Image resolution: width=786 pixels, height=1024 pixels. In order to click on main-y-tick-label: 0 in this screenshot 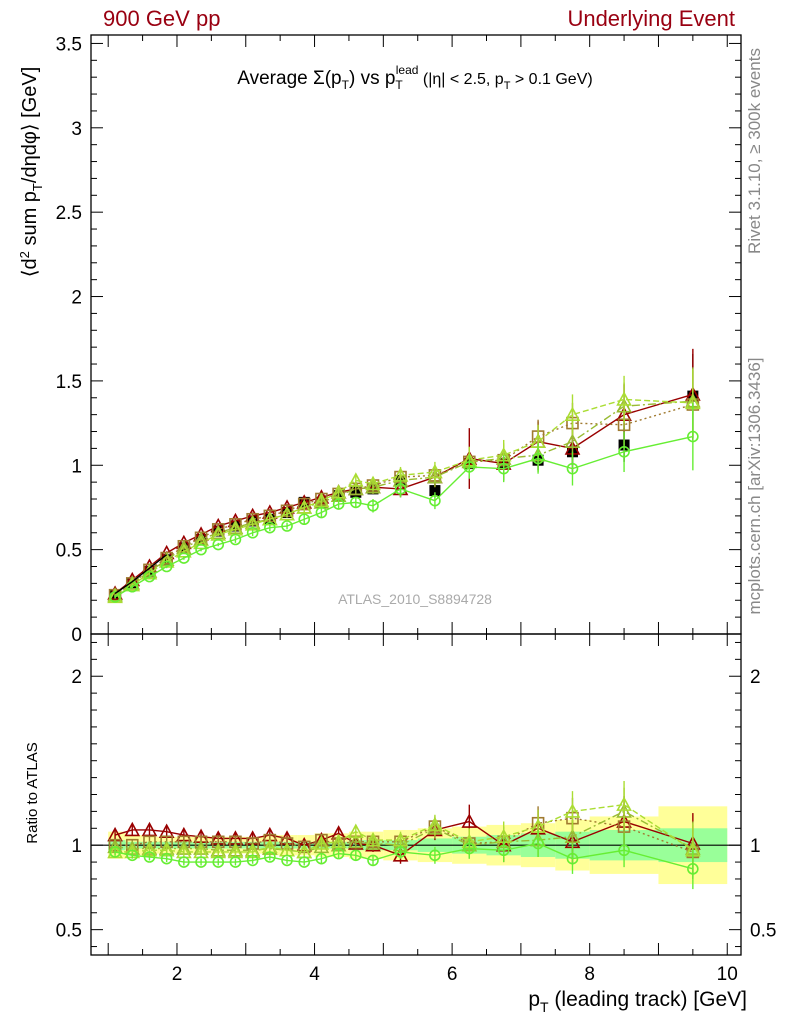, I will do `click(76, 635)`.